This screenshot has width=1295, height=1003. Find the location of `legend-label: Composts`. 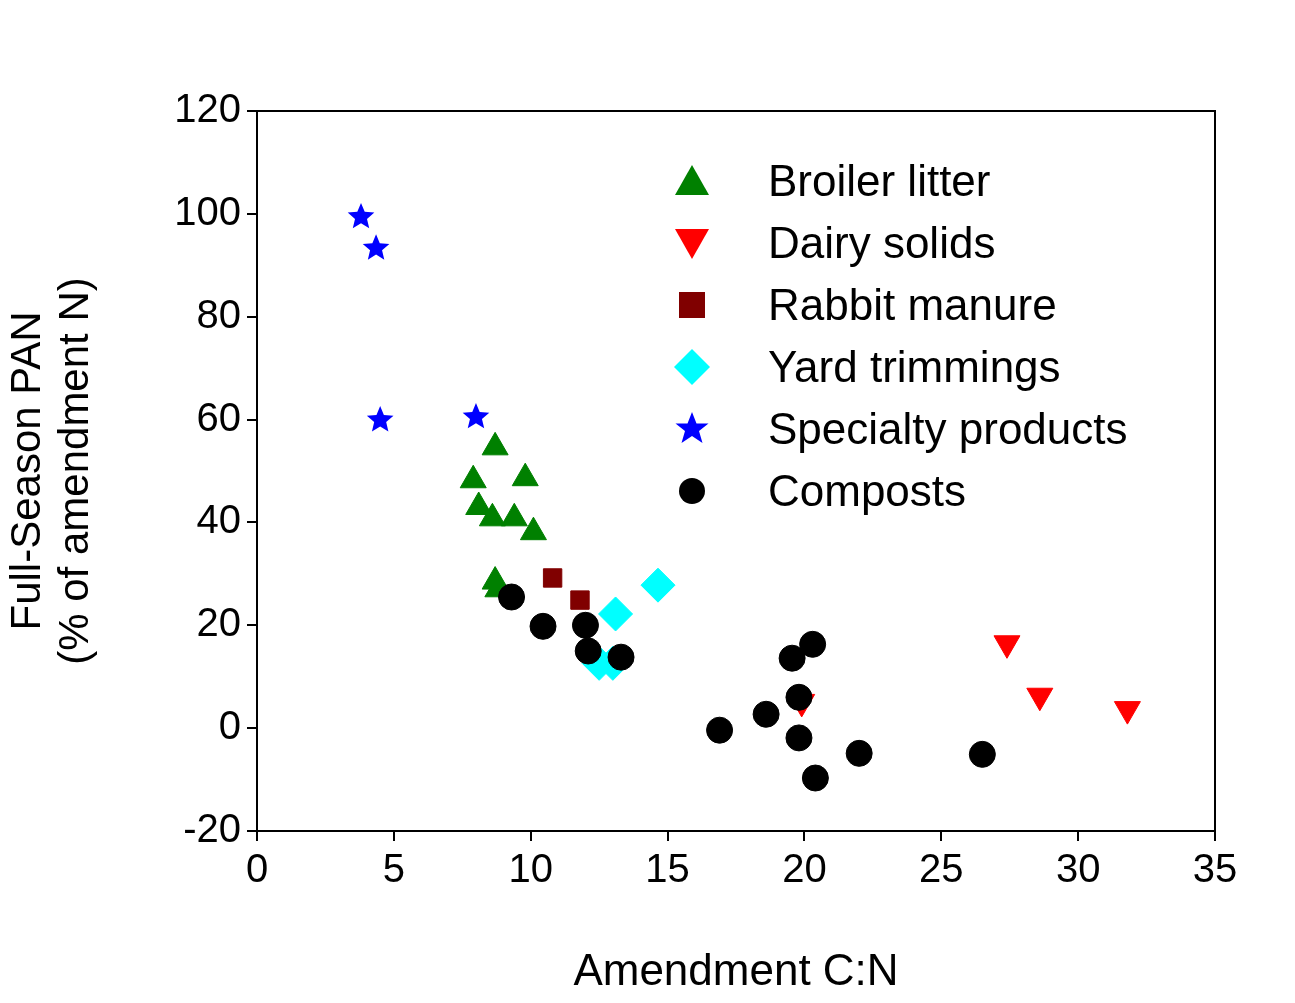

legend-label: Composts is located at coordinates (867, 491).